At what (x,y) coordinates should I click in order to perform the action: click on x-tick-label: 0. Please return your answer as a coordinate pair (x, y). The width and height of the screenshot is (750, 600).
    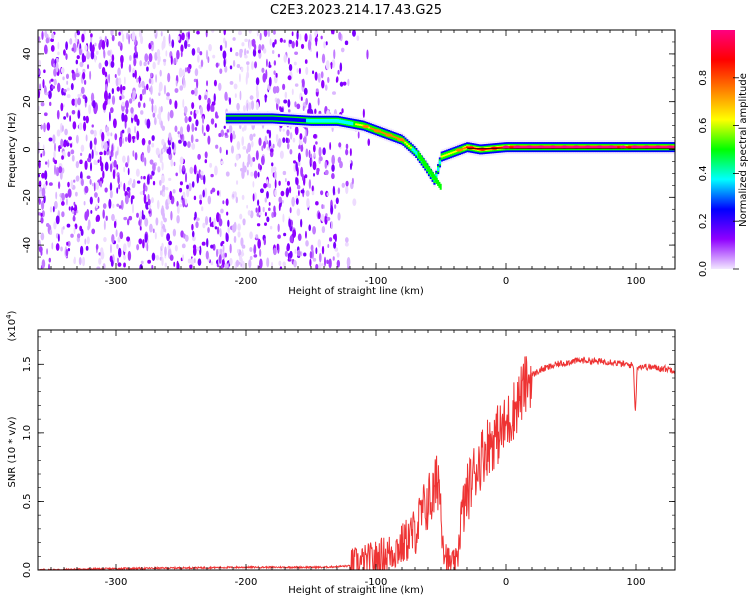
    Looking at the image, I should click on (506, 582).